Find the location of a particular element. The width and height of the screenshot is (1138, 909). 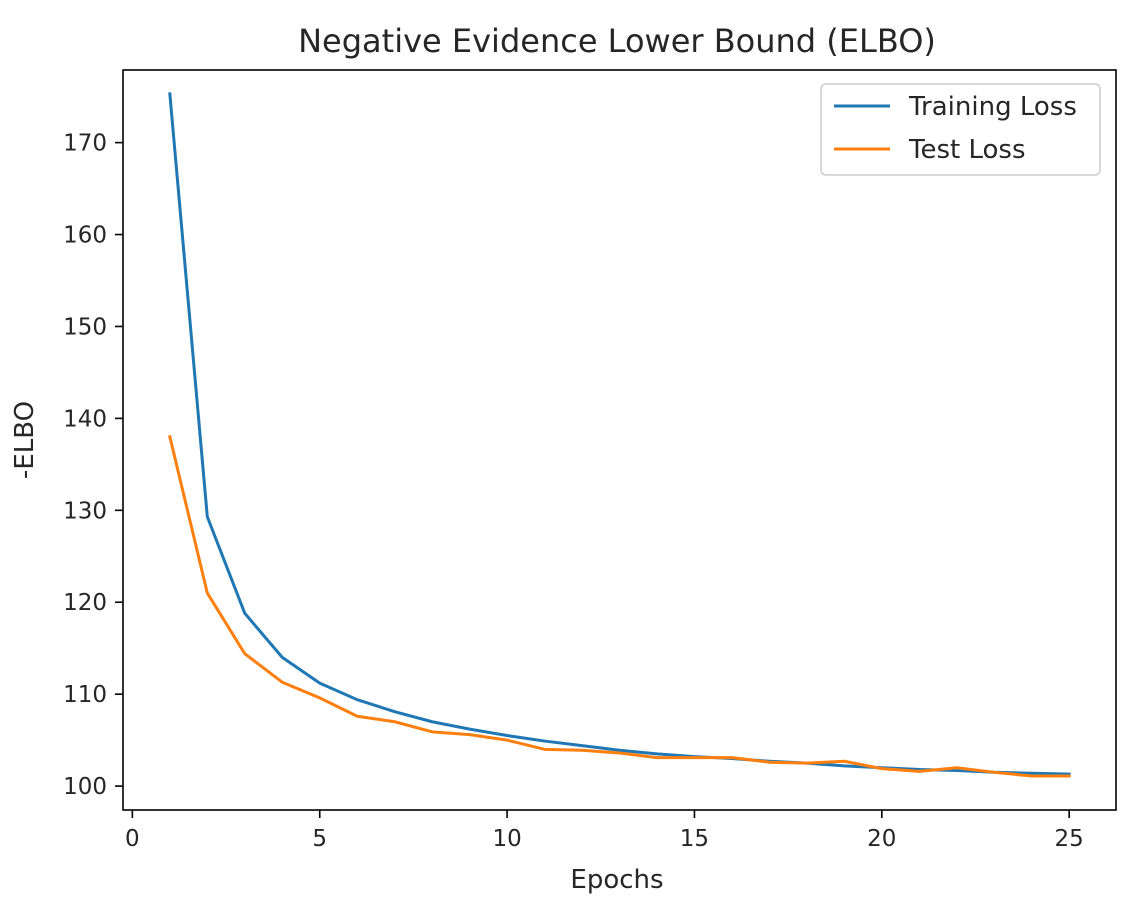

y-axis: 100 110 120 130 140 150 160 170 is located at coordinates (93, 465).